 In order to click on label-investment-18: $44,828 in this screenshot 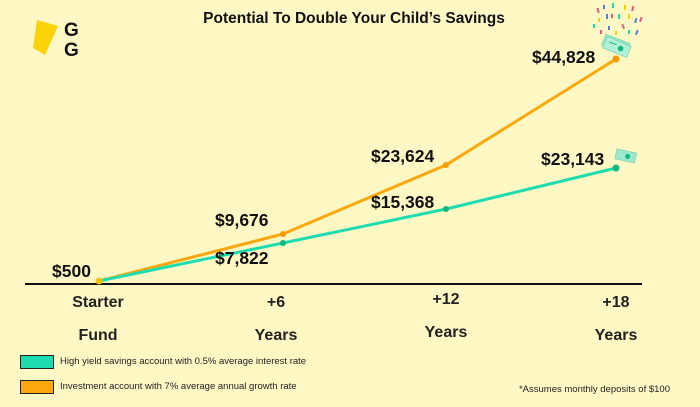, I will do `click(564, 57)`.